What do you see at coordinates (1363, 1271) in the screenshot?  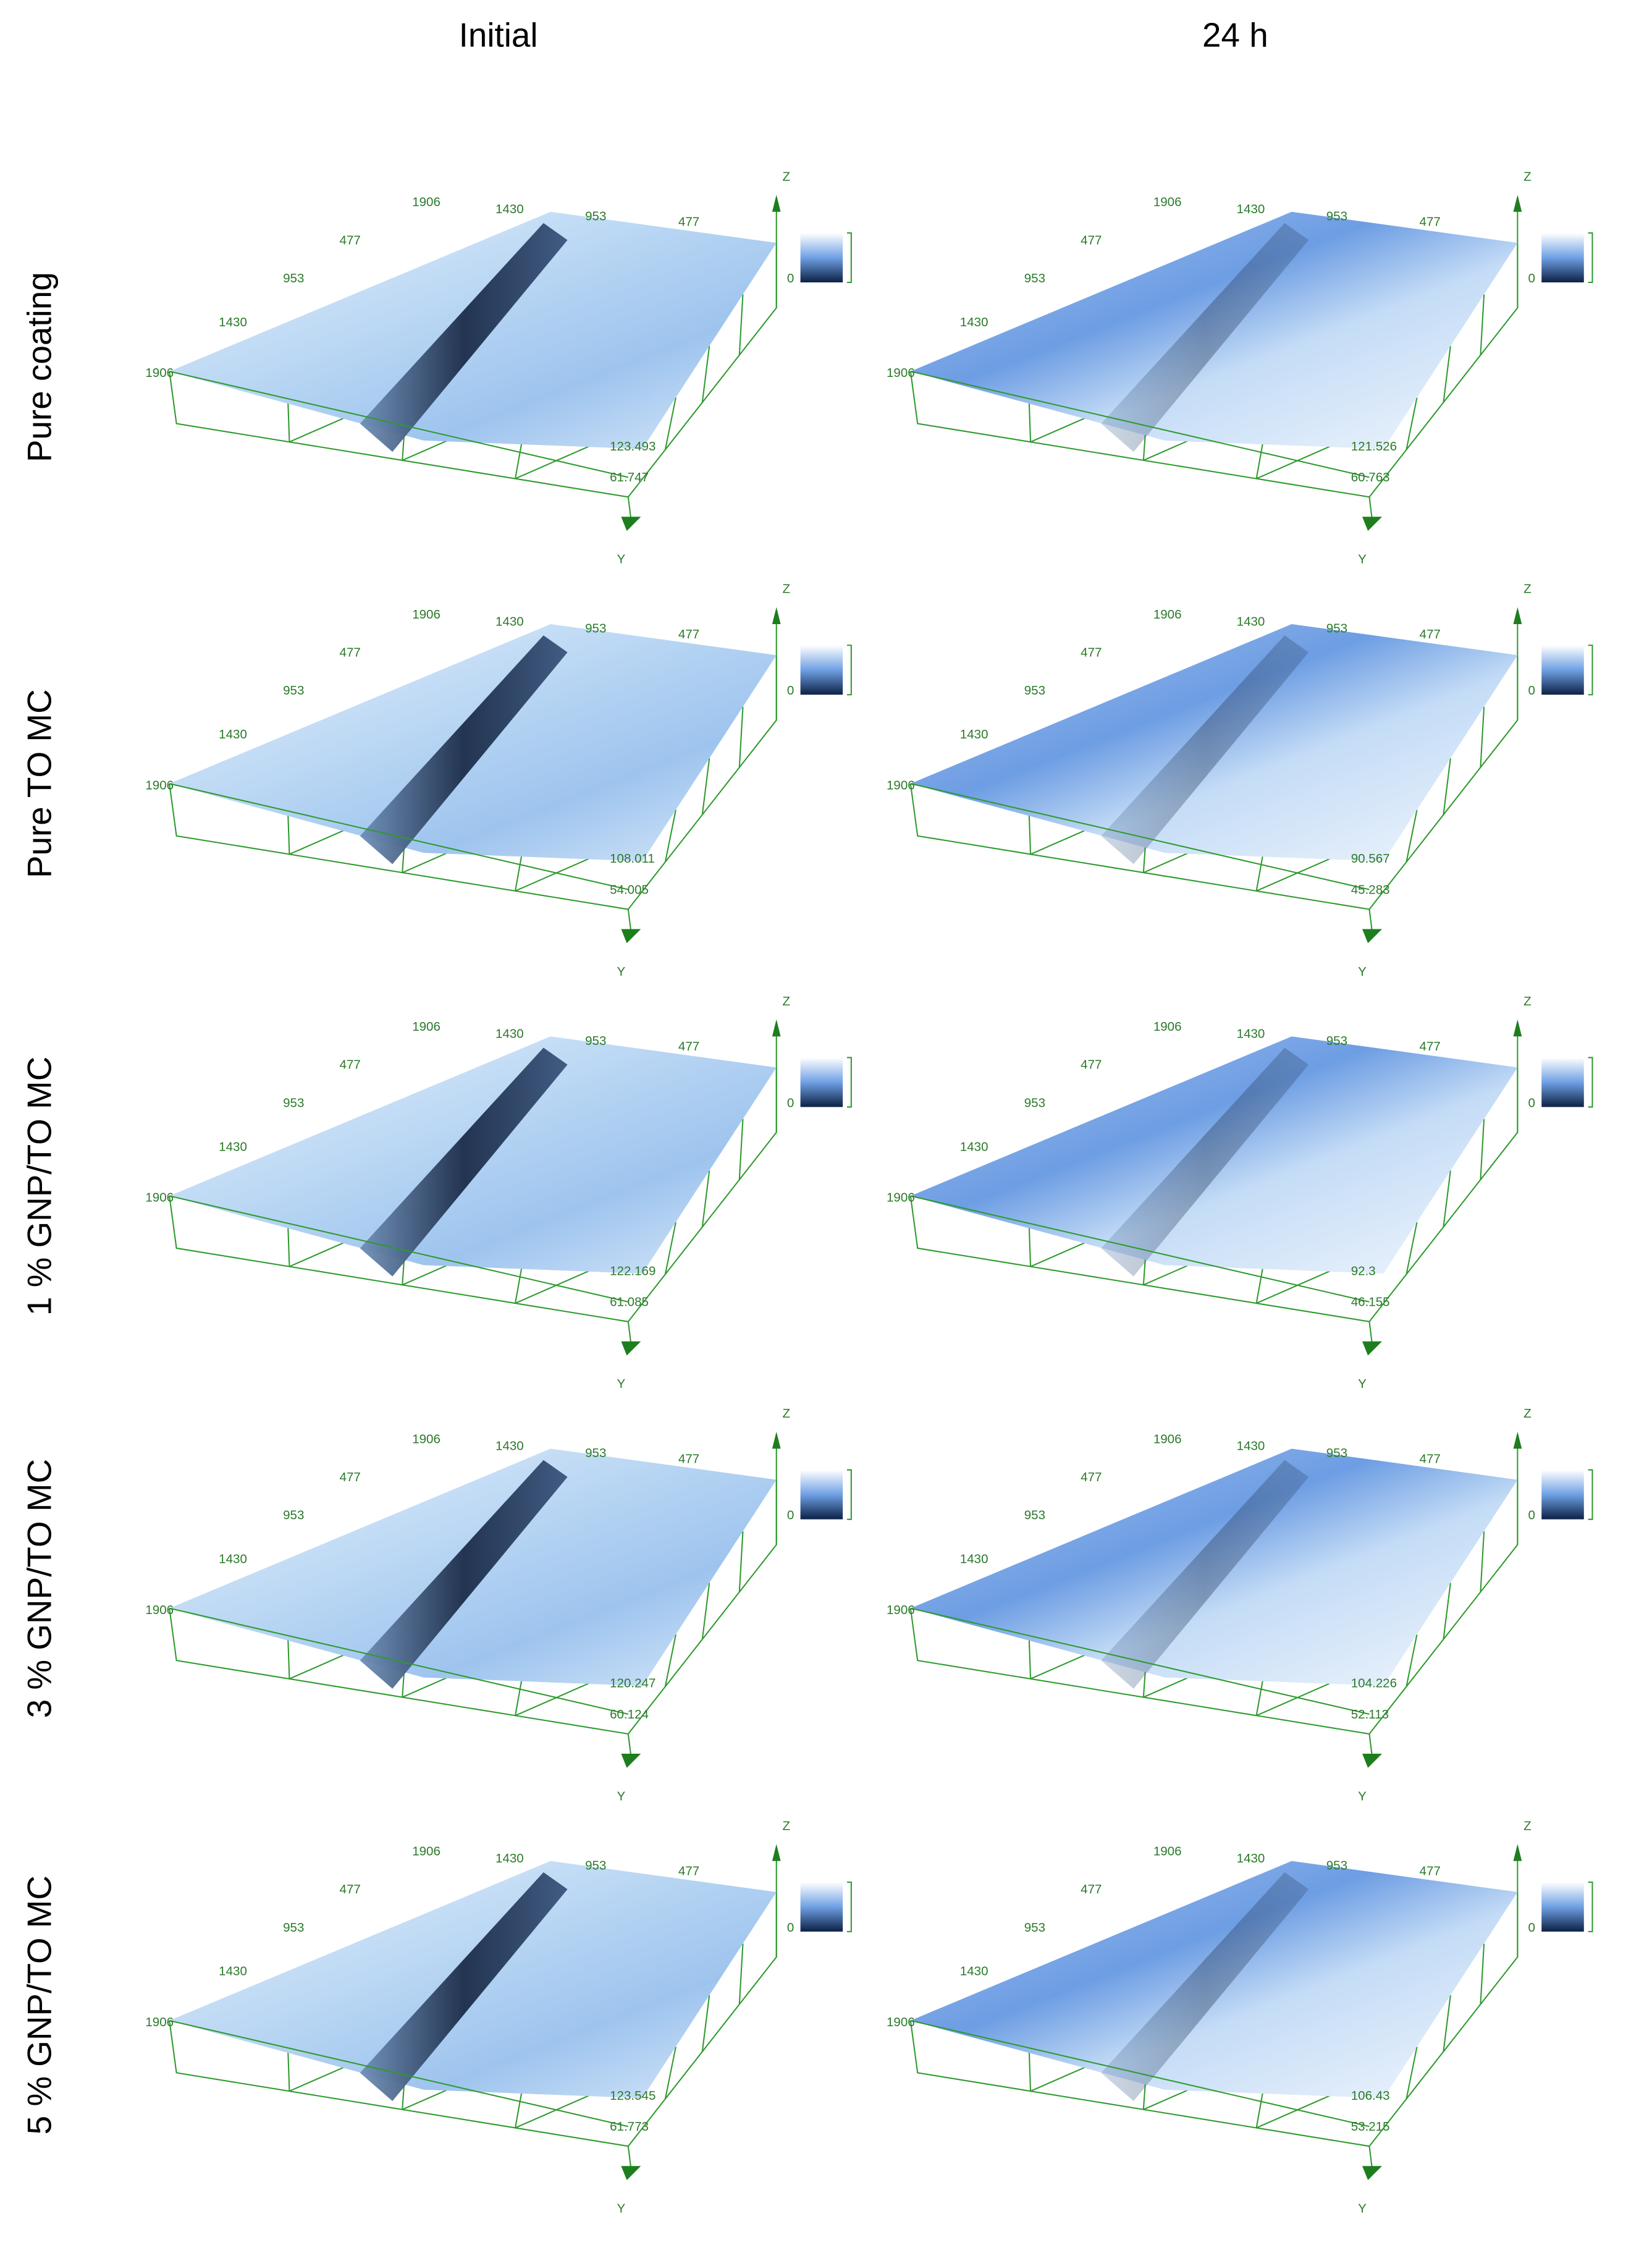 I see `z-max-label: 92.3` at bounding box center [1363, 1271].